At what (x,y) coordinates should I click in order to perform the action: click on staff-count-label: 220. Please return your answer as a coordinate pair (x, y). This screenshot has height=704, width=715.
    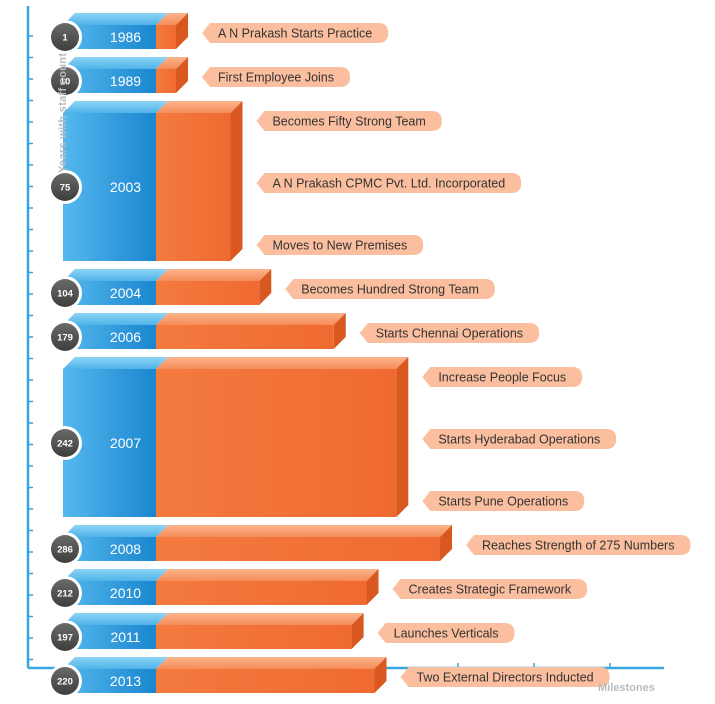
    Looking at the image, I should click on (65, 682).